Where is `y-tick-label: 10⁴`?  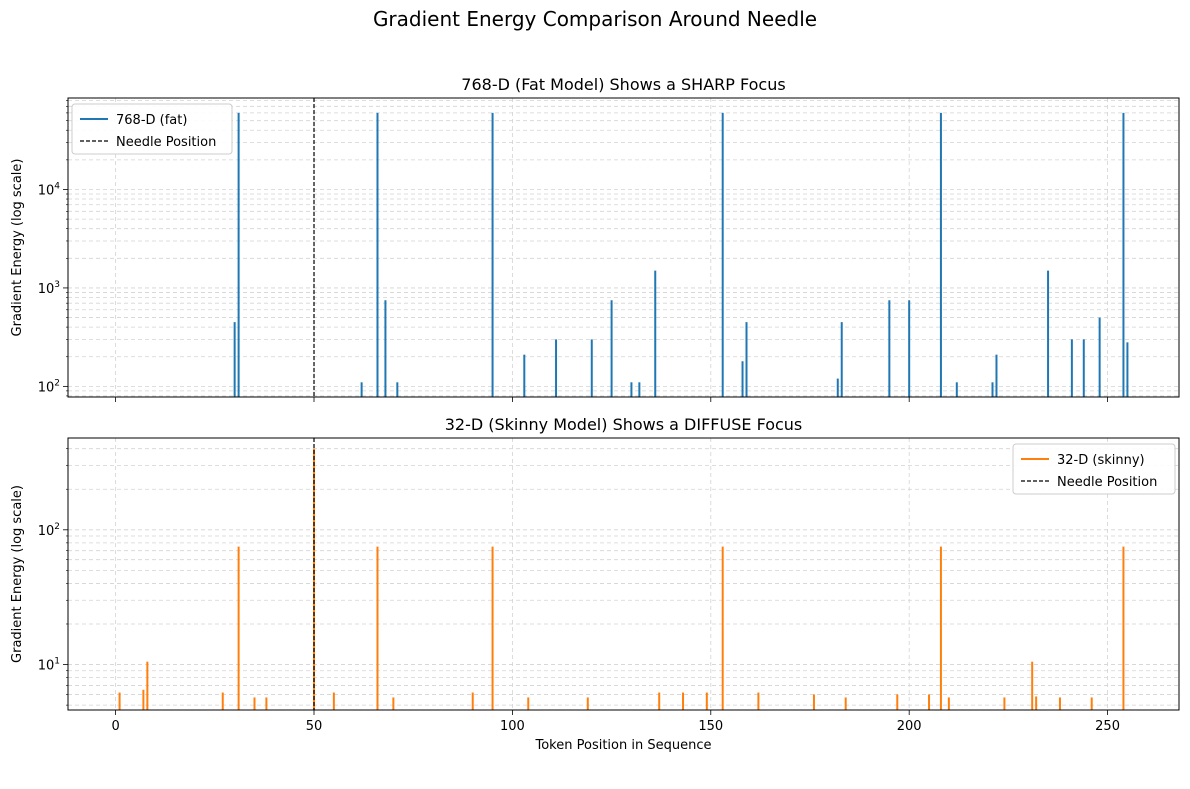
y-tick-label: 10⁴ is located at coordinates (49, 189).